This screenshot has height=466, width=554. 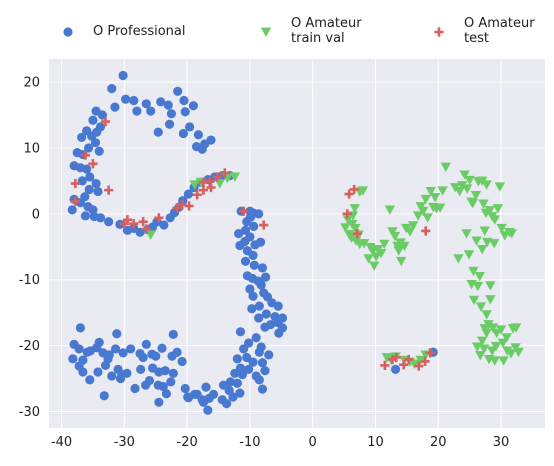 I want to click on x-tick-label: 30, so click(x=501, y=442).